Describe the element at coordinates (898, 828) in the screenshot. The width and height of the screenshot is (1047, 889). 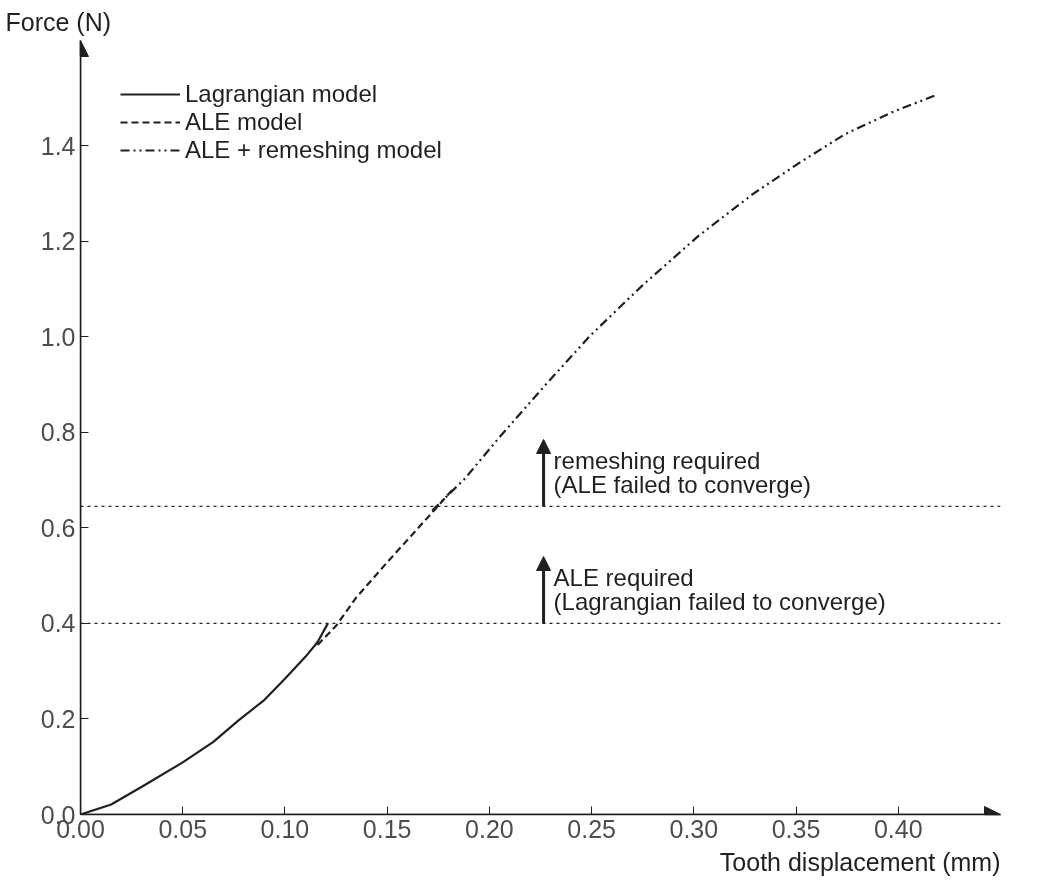
I see `x-tick-label: 0.40` at that location.